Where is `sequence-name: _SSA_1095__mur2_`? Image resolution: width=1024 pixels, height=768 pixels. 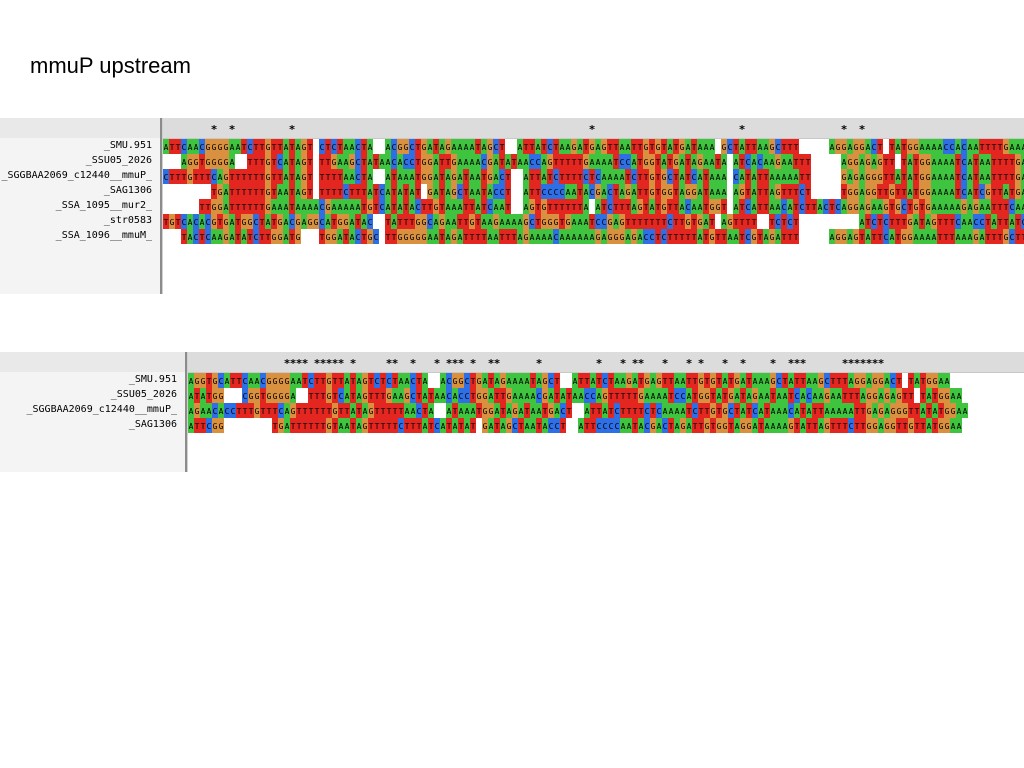
sequence-name: _SSA_1095__mur2_ is located at coordinates (103, 205).